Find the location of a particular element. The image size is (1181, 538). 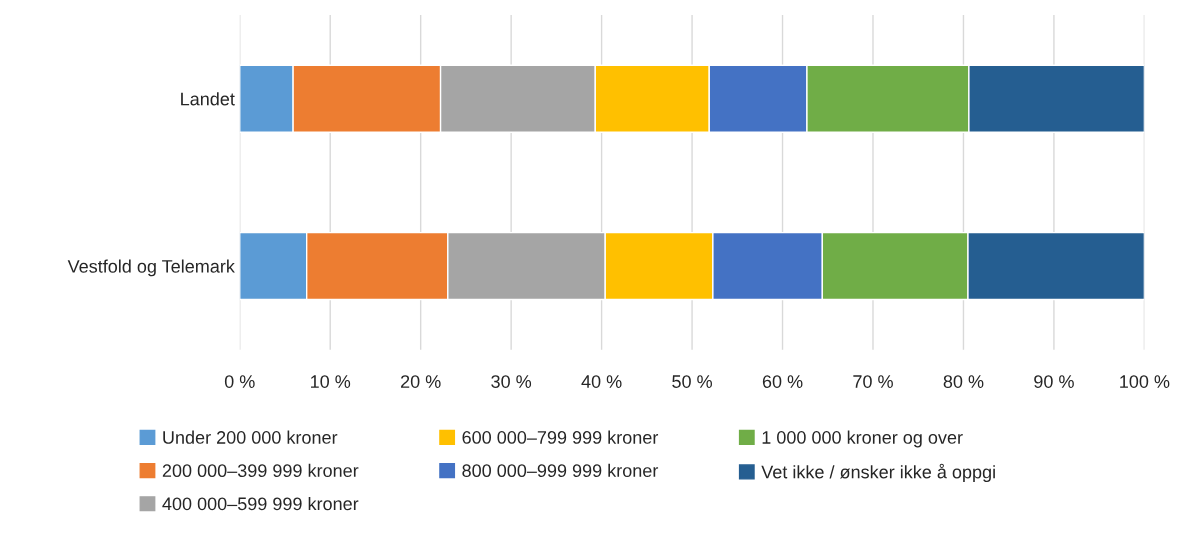

legend-label: 200 000–399 999 kroner is located at coordinates (260, 470).